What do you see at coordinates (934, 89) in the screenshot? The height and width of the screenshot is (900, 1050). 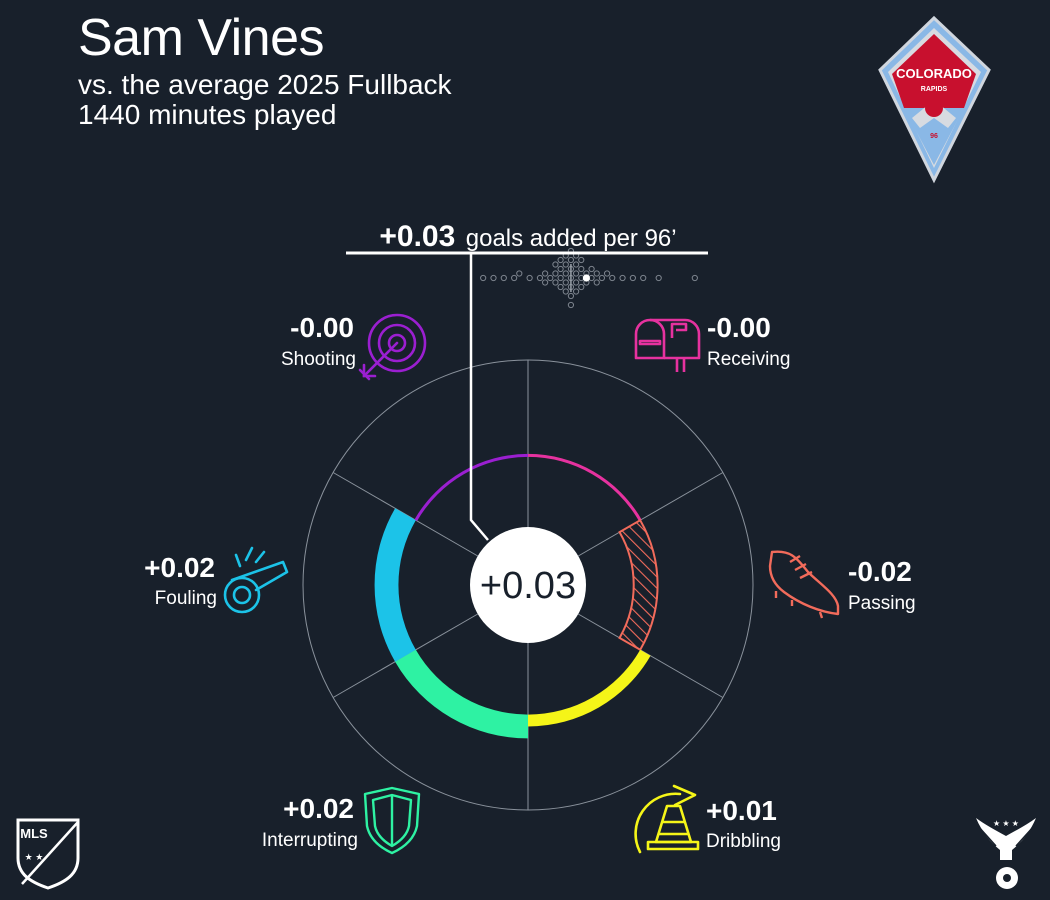 I see `club-rapids-text: RAPIDS` at bounding box center [934, 89].